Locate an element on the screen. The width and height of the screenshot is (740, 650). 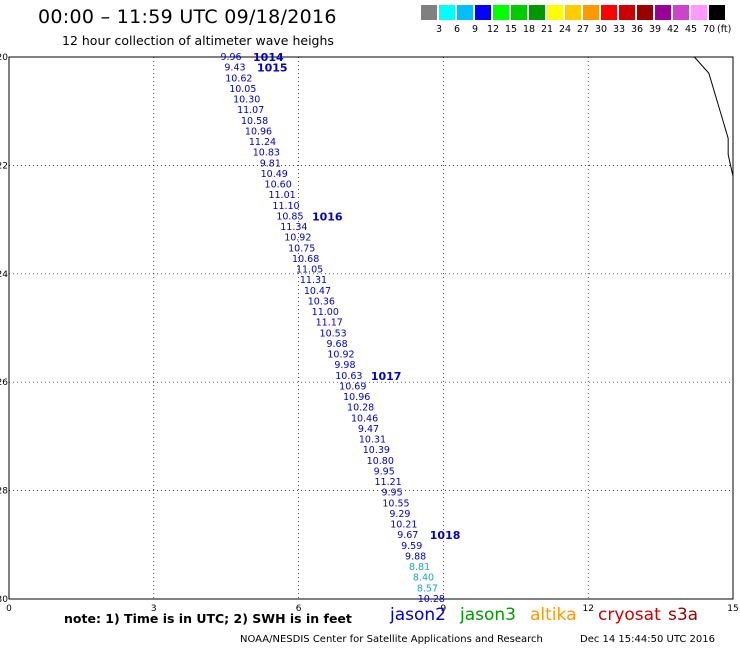
wave-height-reading: 10.68 is located at coordinates (305, 259).